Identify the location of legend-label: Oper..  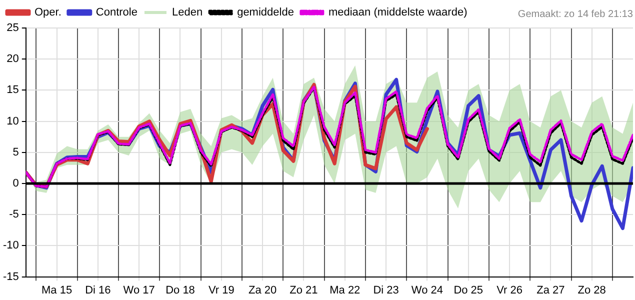
(48, 12).